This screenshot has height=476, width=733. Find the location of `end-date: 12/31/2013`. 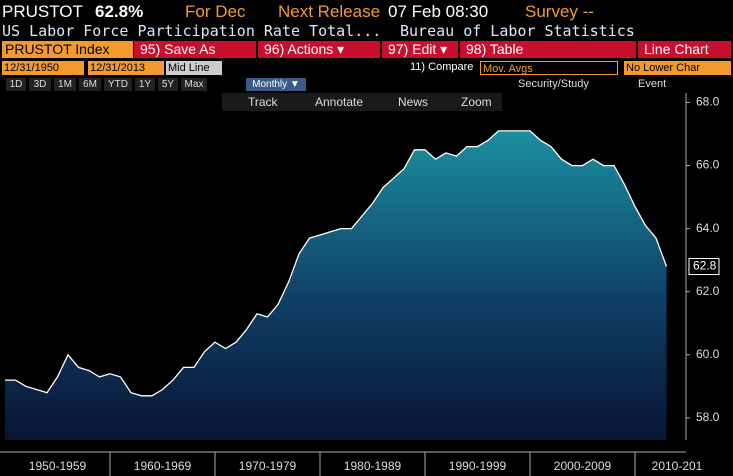

end-date: 12/31/2013 is located at coordinates (126, 68).